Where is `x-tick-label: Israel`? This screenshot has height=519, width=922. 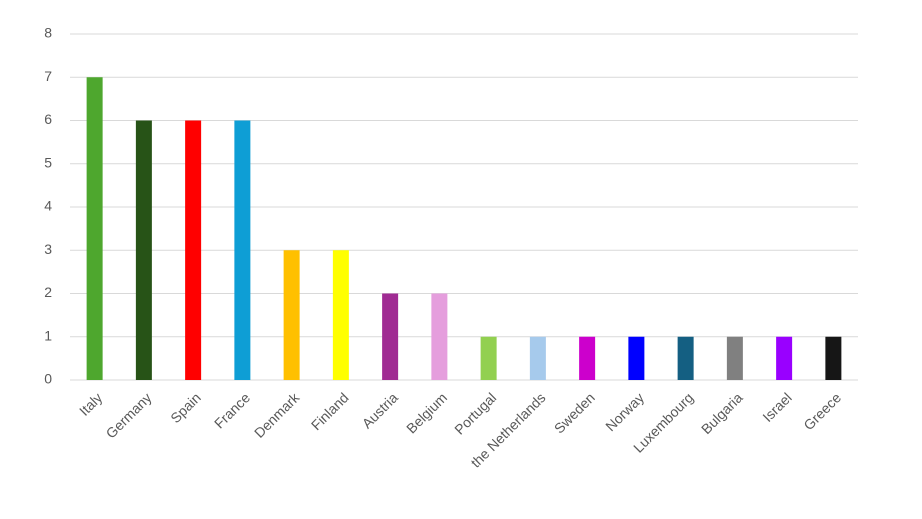 x-tick-label: Israel is located at coordinates (777, 407).